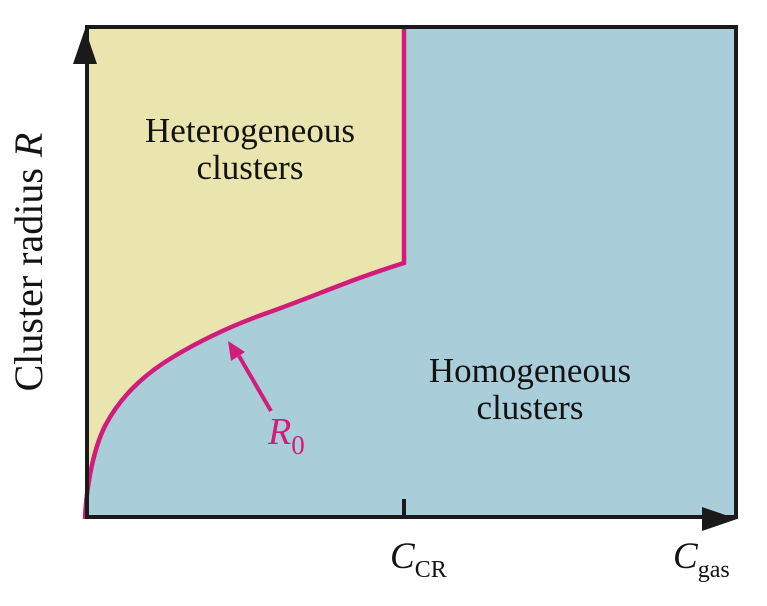 The image size is (767, 606). Describe the element at coordinates (530, 370) in the screenshot. I see `homogeneous-label-line1: Homogeneous` at that location.